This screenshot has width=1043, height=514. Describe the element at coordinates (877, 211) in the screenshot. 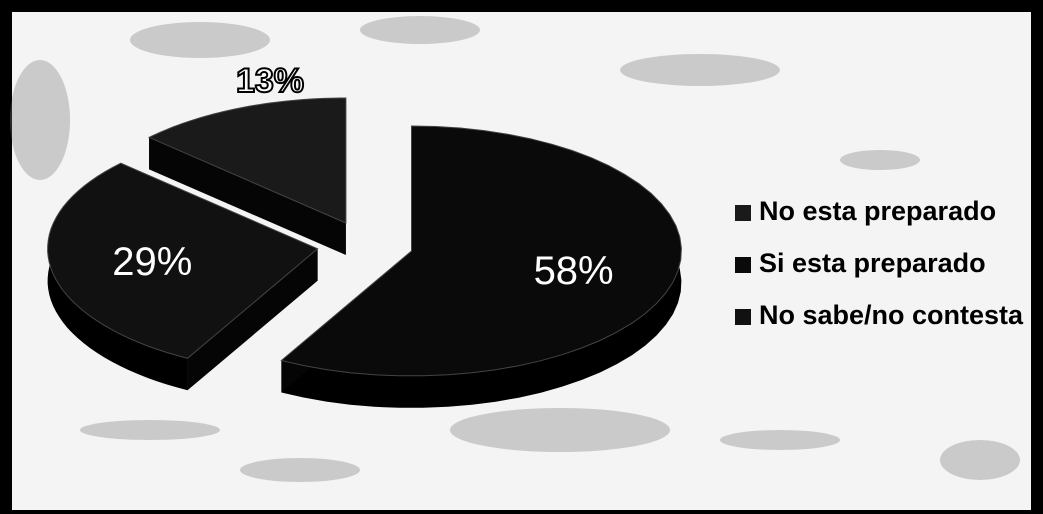

I see `legend-label: No esta preparado` at that location.